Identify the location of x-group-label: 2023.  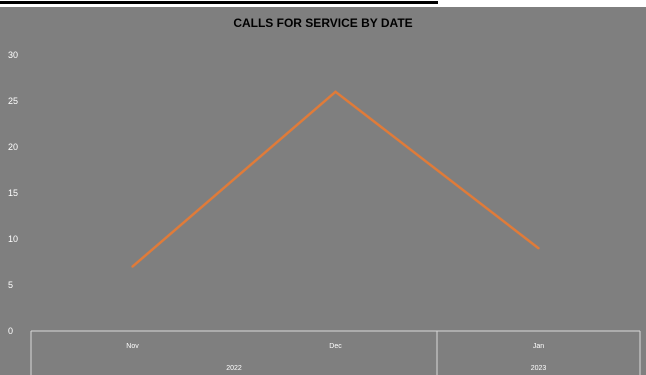
(539, 368).